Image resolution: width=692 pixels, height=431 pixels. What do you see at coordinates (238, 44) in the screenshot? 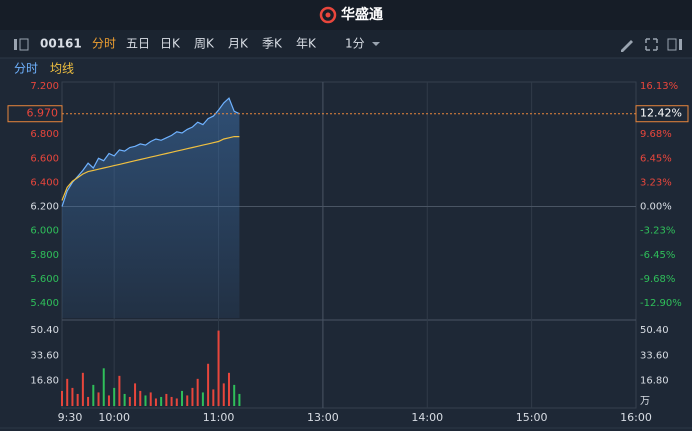
I see `period-tab: 月K` at bounding box center [238, 44].